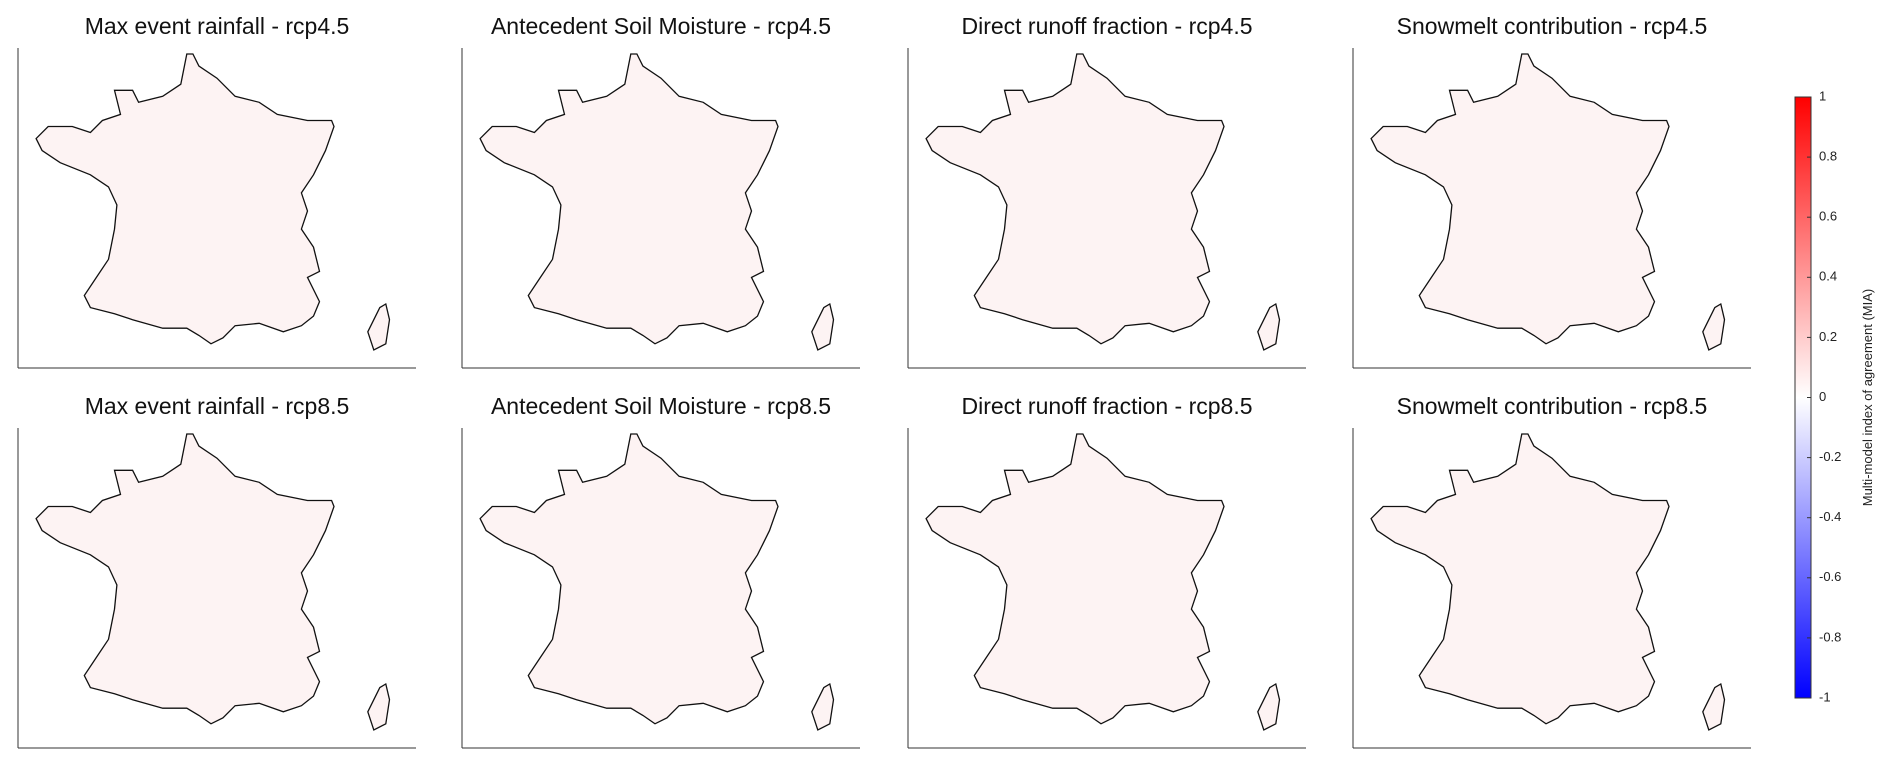 Image resolution: width=1892 pixels, height=766 pixels. What do you see at coordinates (1828, 156) in the screenshot?
I see `colorbar-tick-label: 0.8` at bounding box center [1828, 156].